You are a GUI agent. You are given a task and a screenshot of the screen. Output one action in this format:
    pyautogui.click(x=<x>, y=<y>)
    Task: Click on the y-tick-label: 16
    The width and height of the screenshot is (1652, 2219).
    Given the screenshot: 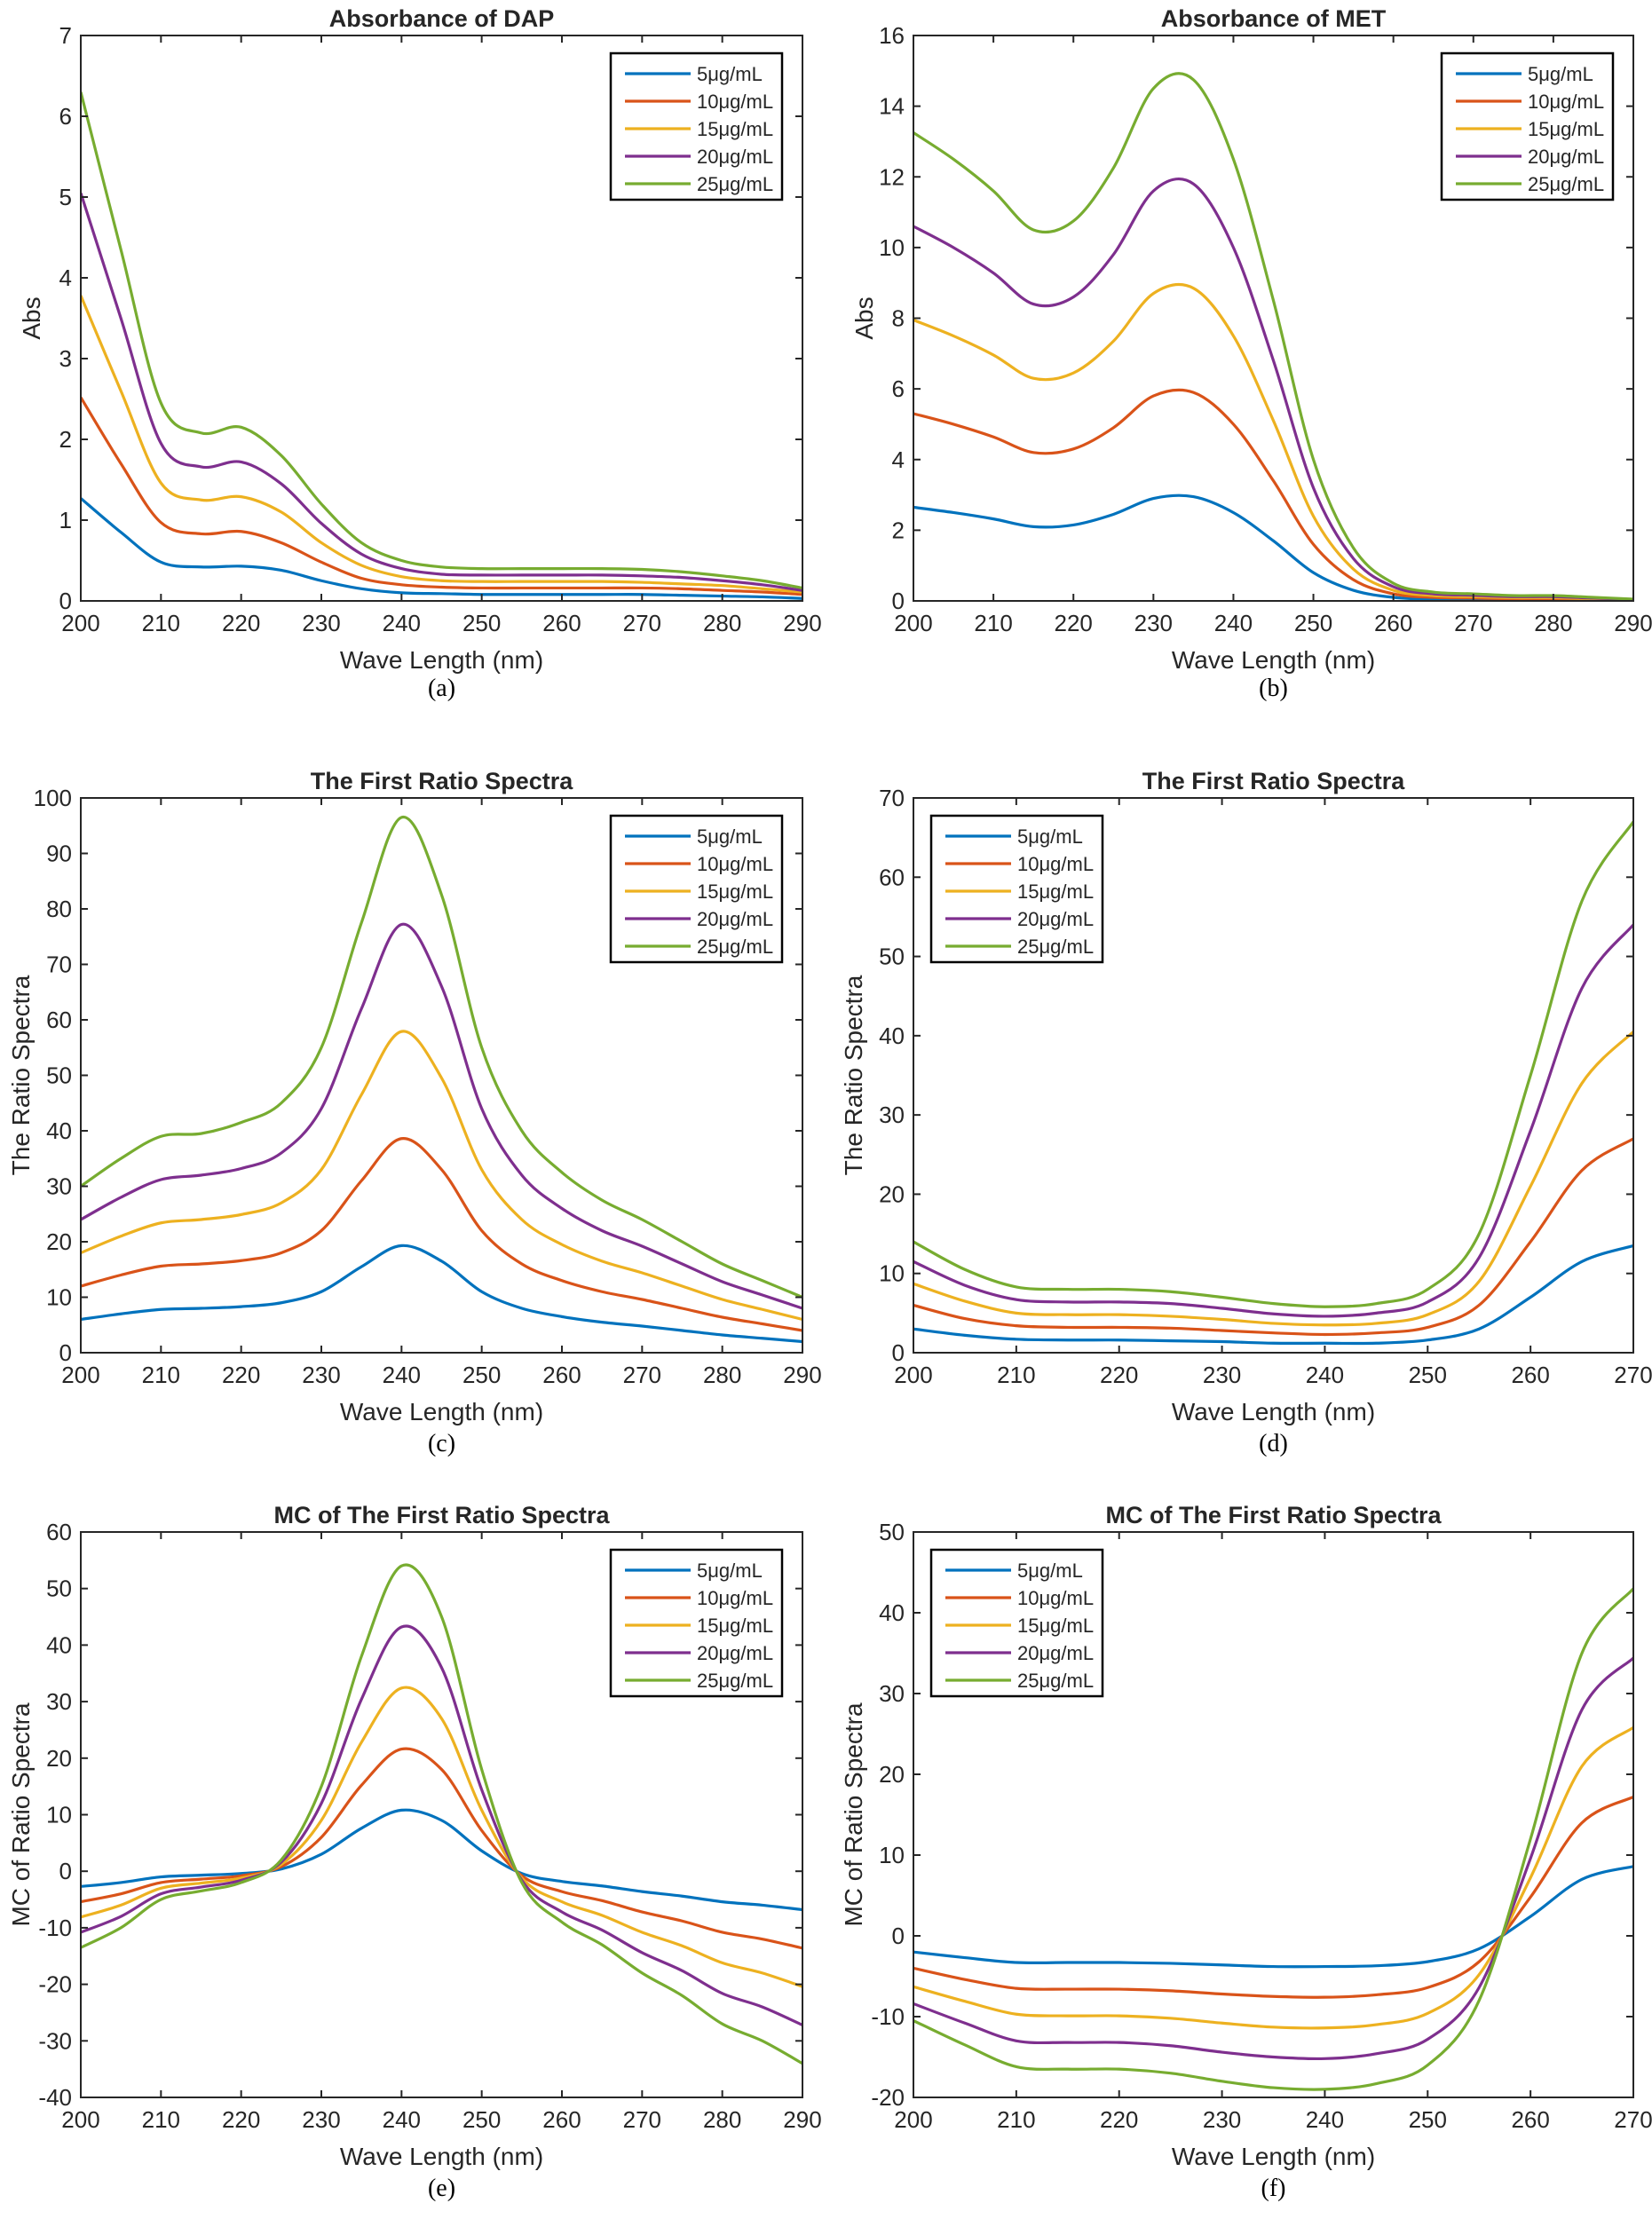 What is the action you would take?
    pyautogui.click(x=892, y=35)
    